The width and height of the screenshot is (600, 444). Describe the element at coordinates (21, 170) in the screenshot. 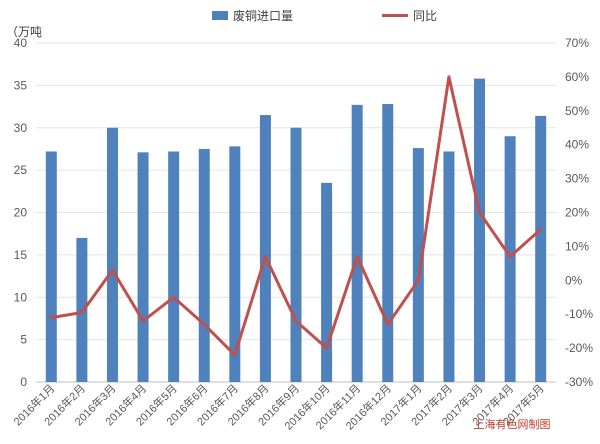

I see `y-left-tick-label: 25` at that location.